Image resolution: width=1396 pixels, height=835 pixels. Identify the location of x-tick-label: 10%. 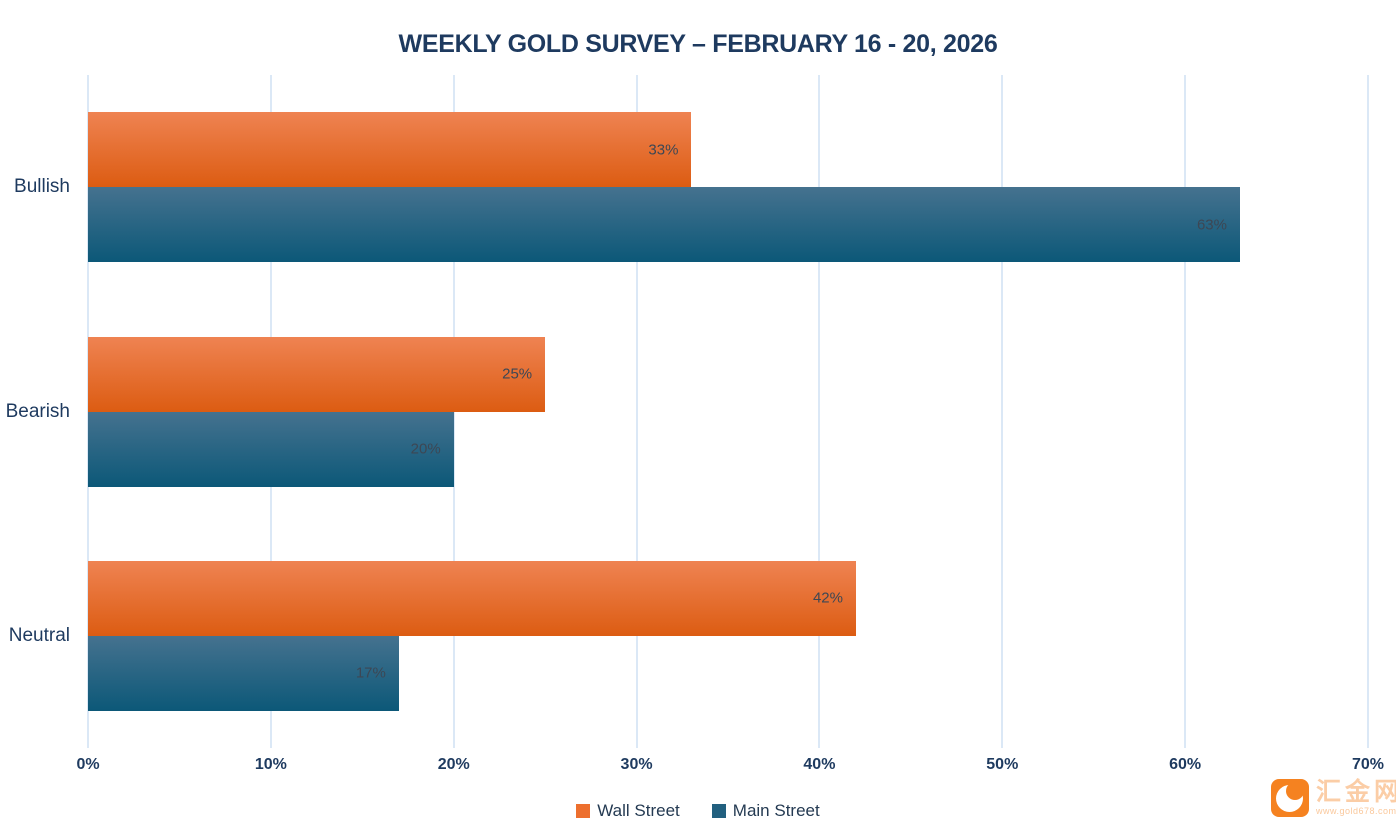
(270, 764).